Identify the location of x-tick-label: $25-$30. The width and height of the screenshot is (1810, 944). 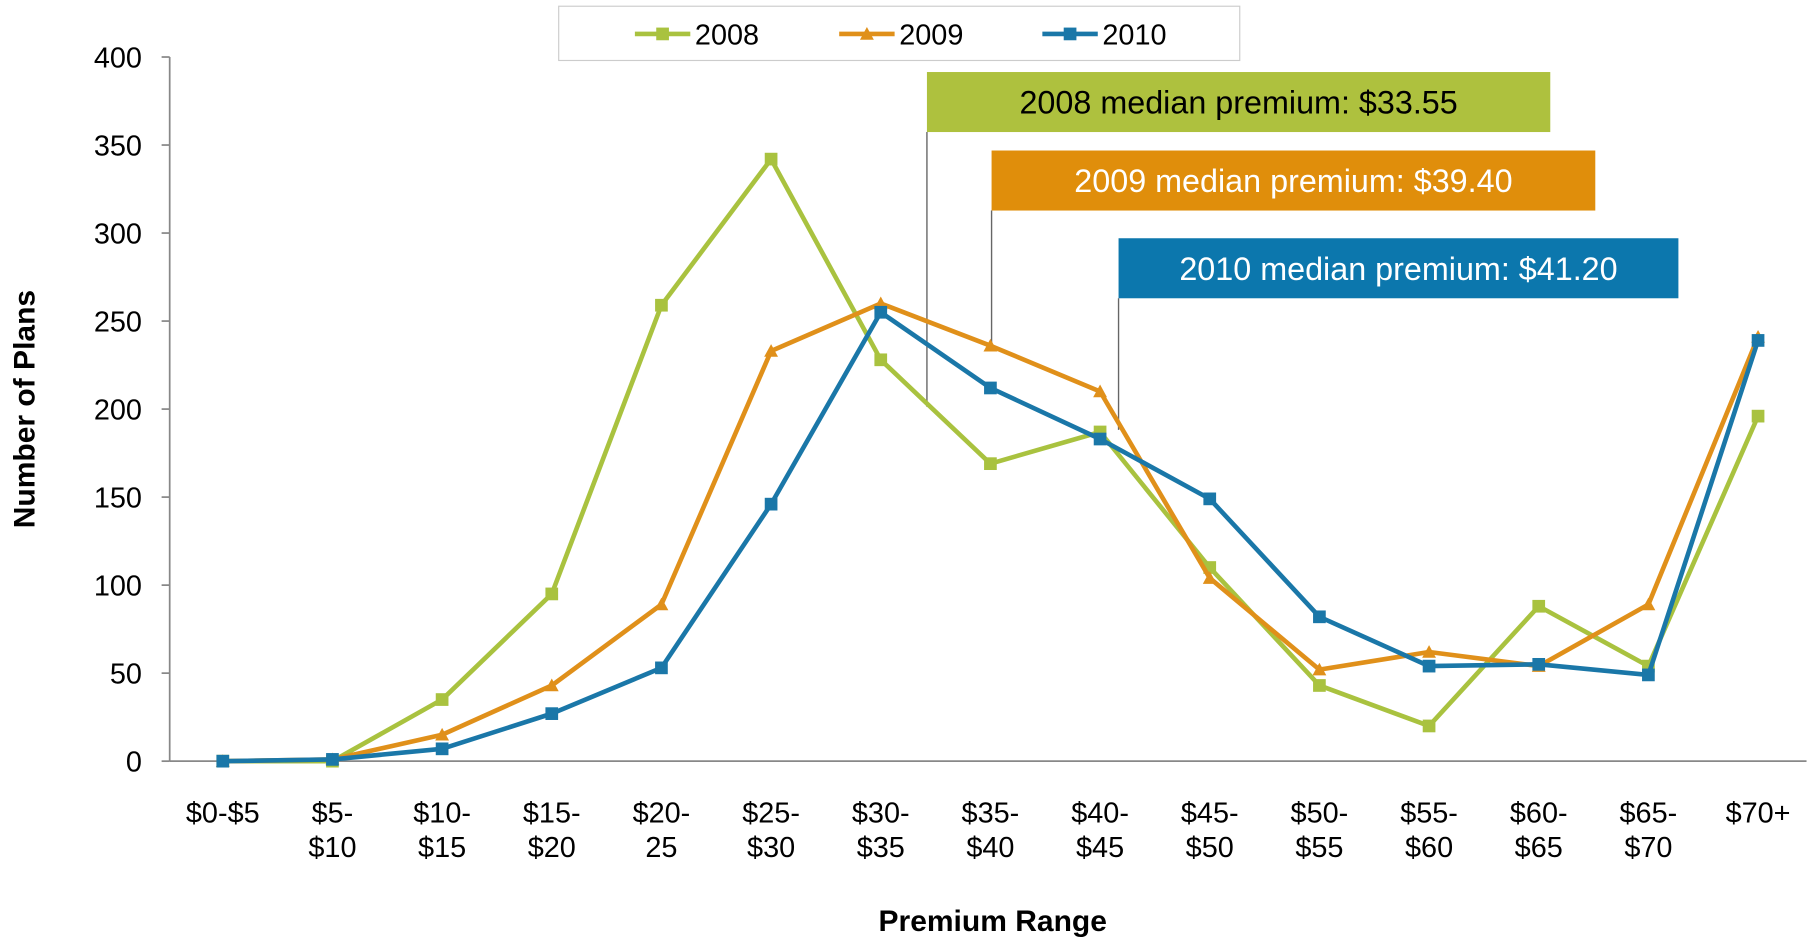
(771, 830).